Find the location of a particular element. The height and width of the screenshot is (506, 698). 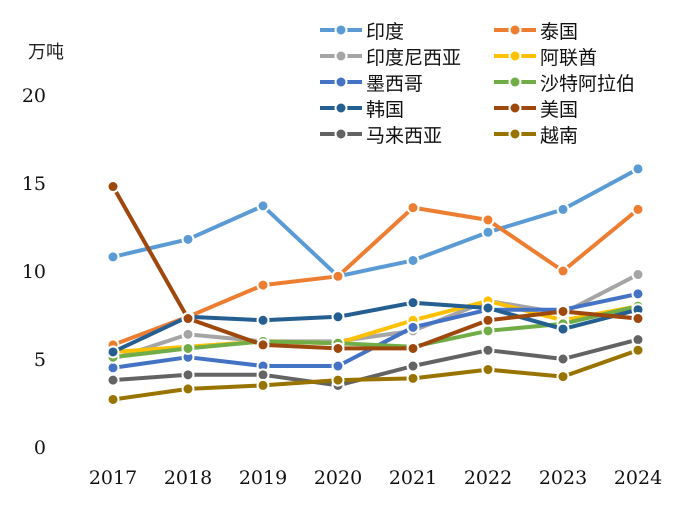

x-tick-label: 2024 is located at coordinates (638, 478).